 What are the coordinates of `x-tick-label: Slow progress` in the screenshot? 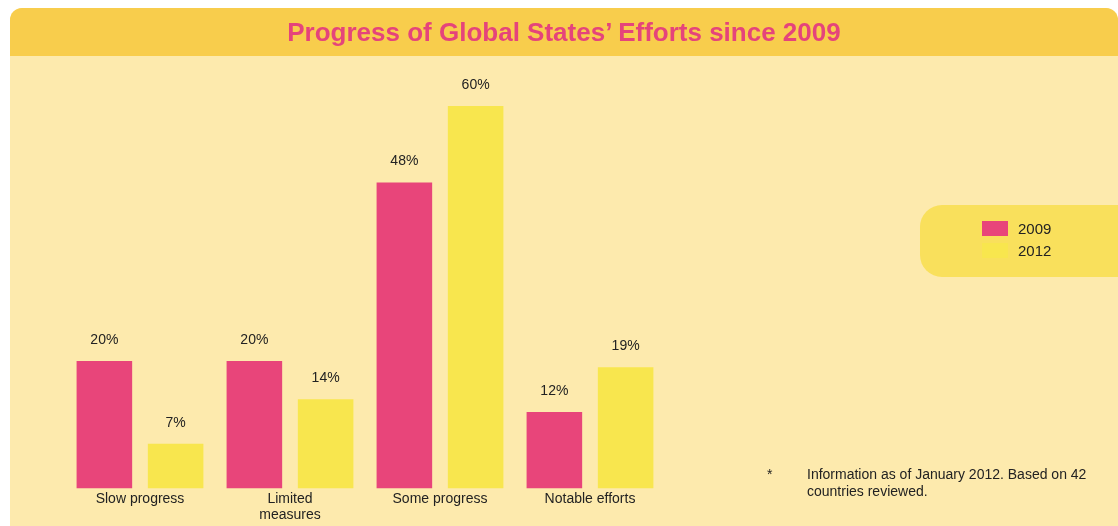 It's located at (140, 497).